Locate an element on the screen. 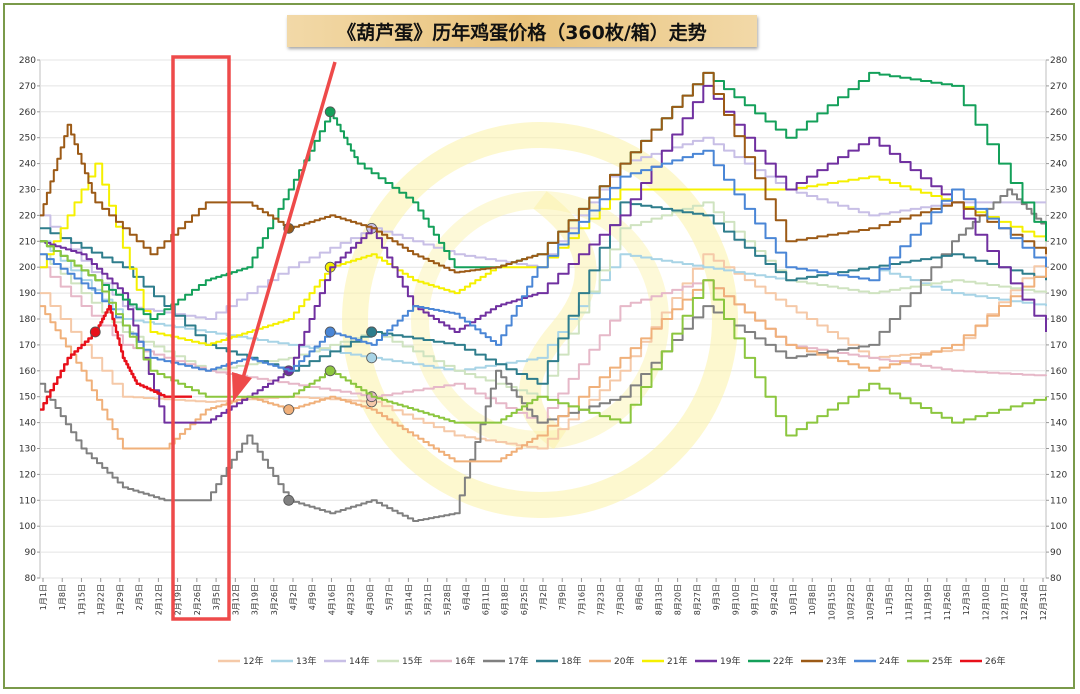  legend-item-15年: 15年 is located at coordinates (399, 661).